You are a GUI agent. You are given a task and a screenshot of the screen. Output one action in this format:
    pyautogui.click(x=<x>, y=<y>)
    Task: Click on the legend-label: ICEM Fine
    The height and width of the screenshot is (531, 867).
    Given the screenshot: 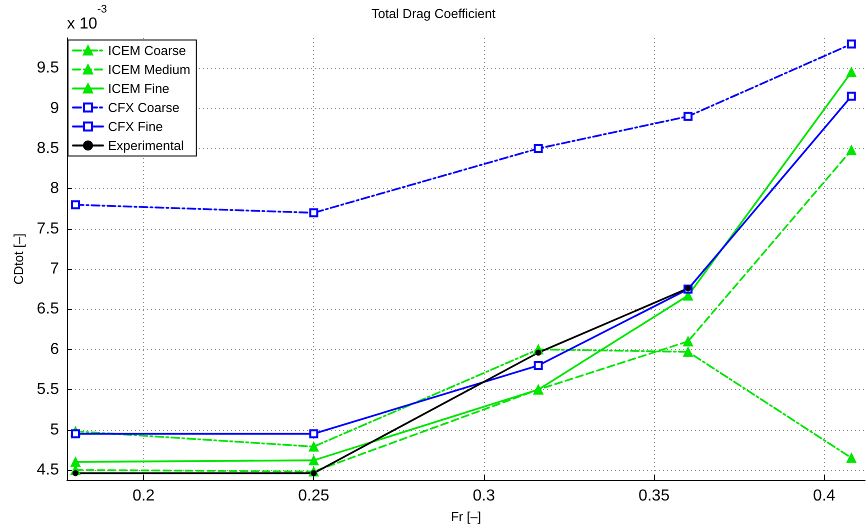 What is the action you would take?
    pyautogui.click(x=139, y=88)
    